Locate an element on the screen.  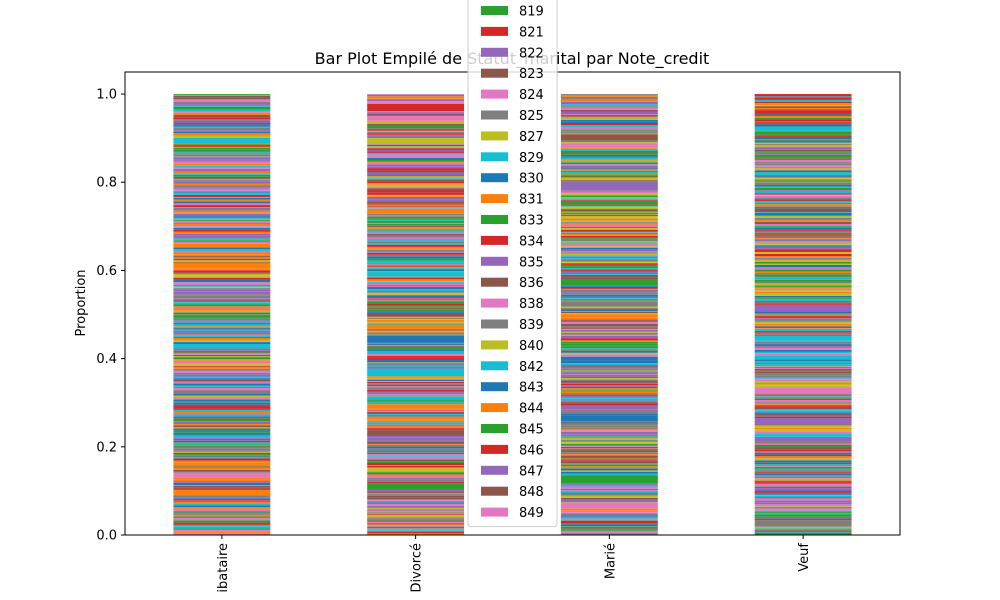
y-tick-label: 0.2 is located at coordinates (106, 447).